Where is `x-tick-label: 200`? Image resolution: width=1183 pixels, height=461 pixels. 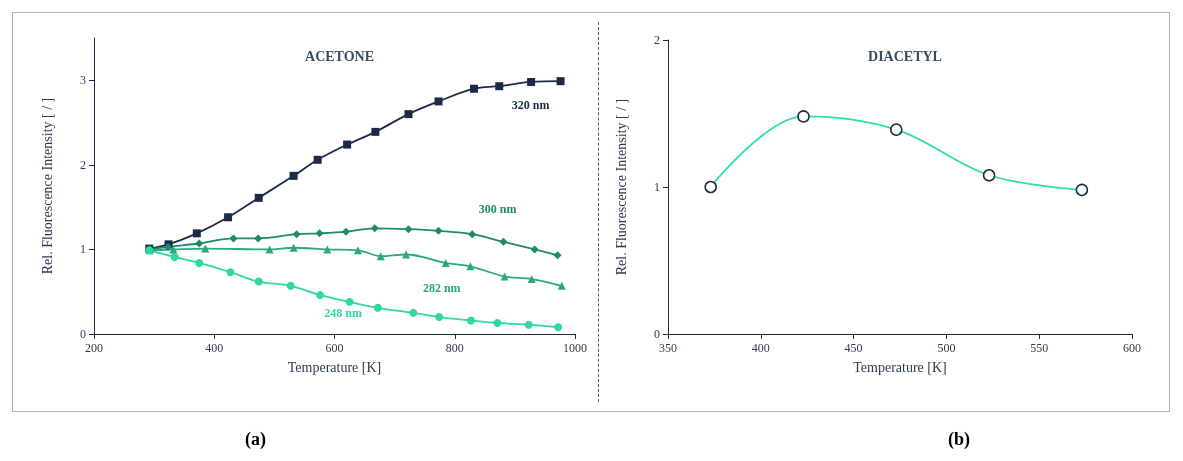 x-tick-label: 200 is located at coordinates (94, 348).